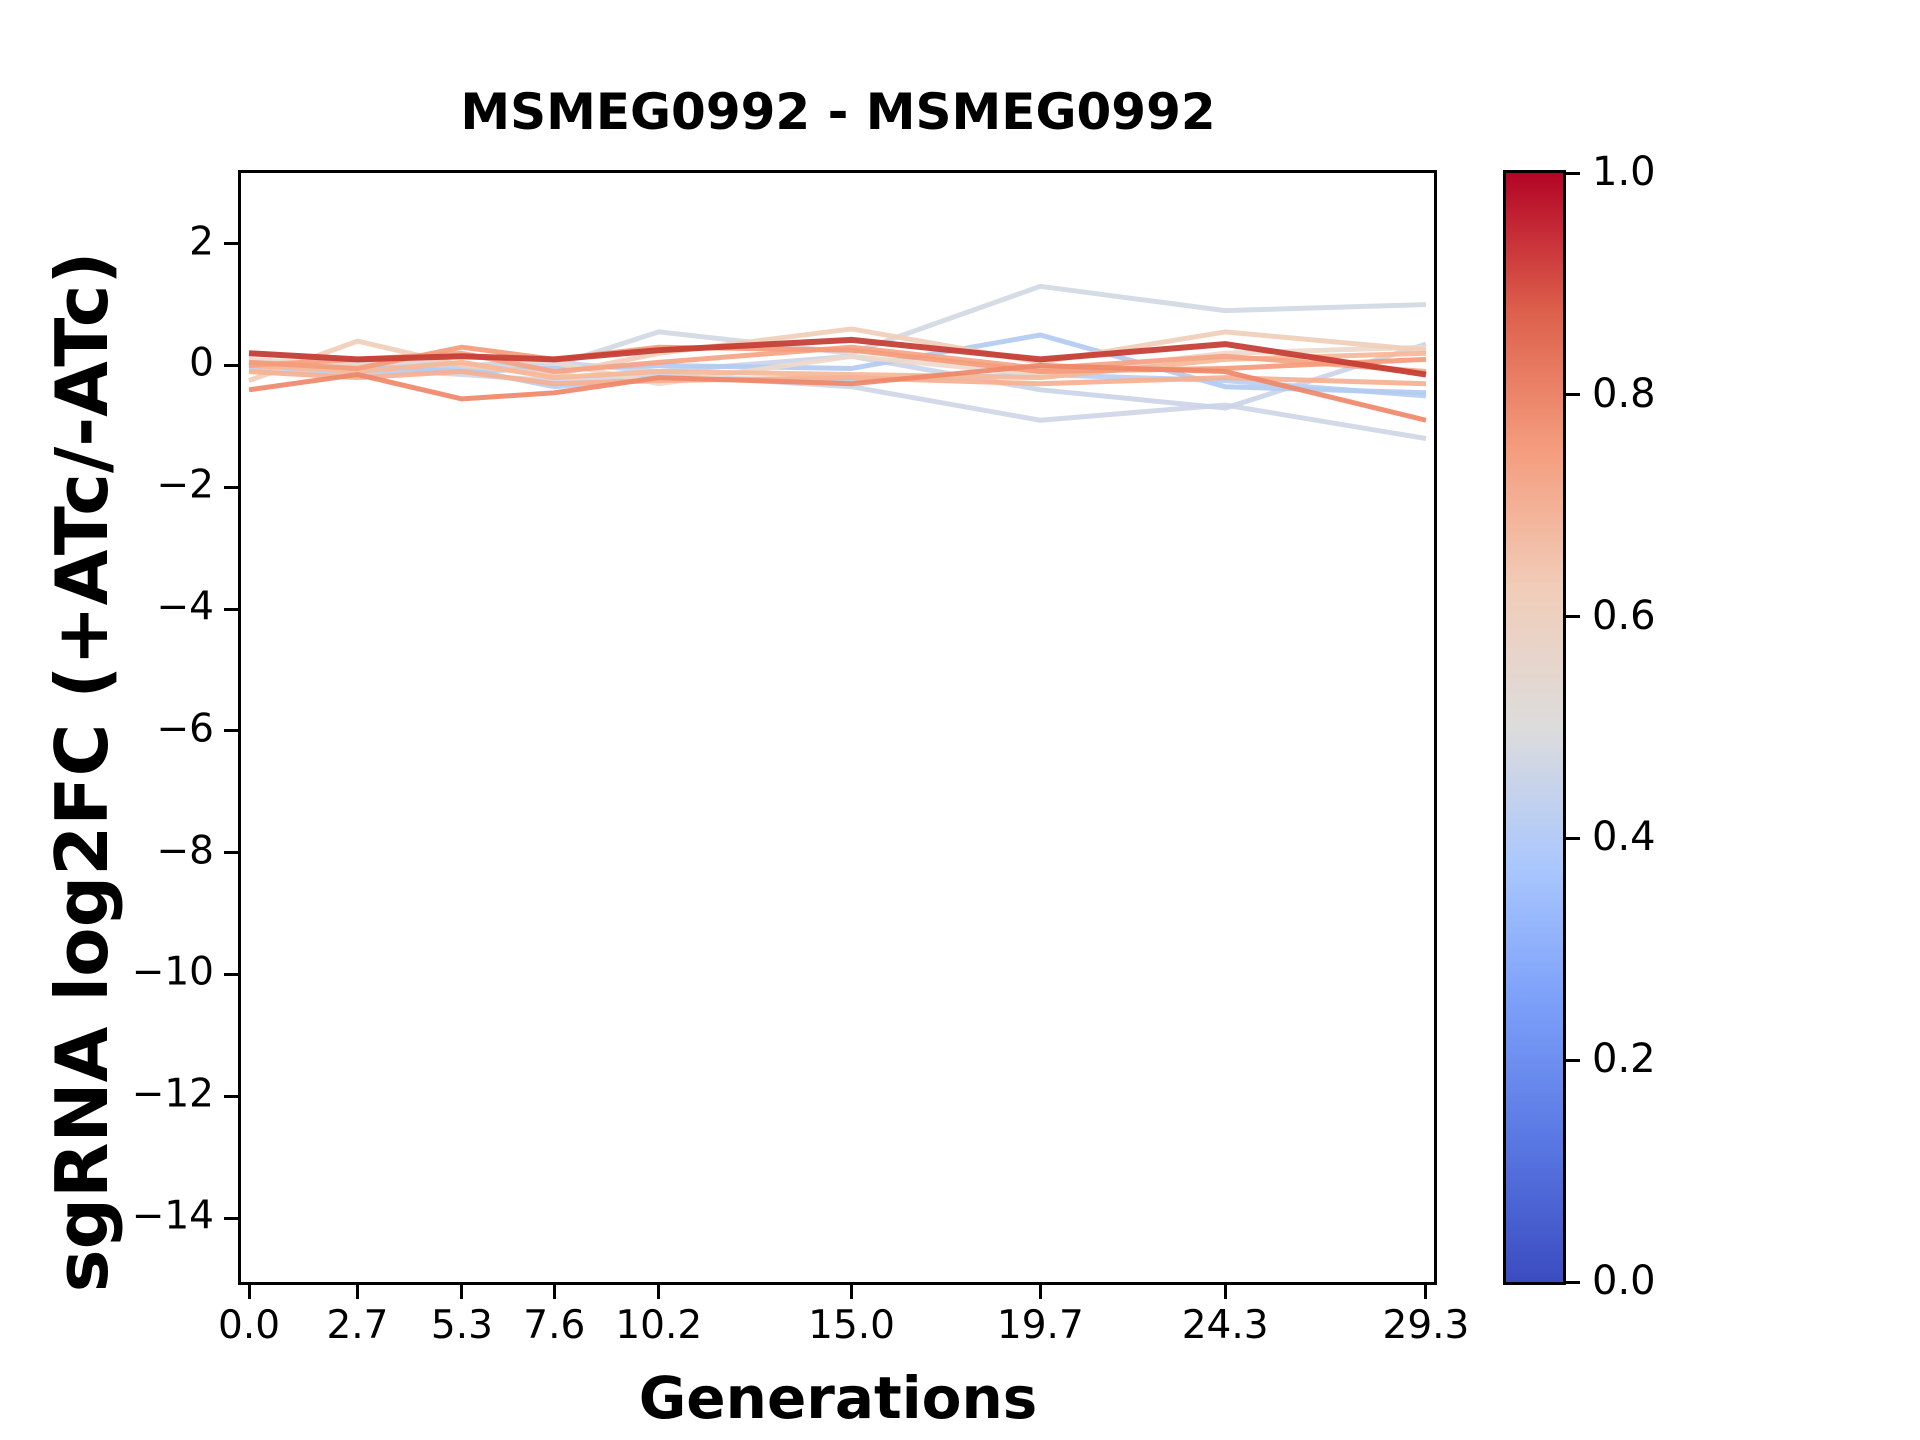 This screenshot has width=1920, height=1440. Describe the element at coordinates (185, 485) in the screenshot. I see `y-tick-label: −2` at that location.